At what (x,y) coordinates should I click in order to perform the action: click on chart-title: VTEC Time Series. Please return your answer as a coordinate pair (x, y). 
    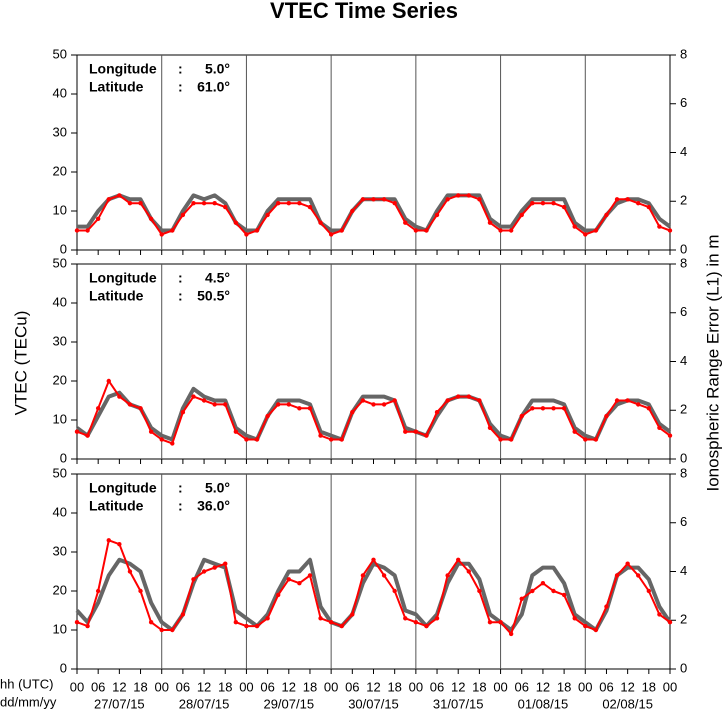
    Looking at the image, I should click on (364, 11).